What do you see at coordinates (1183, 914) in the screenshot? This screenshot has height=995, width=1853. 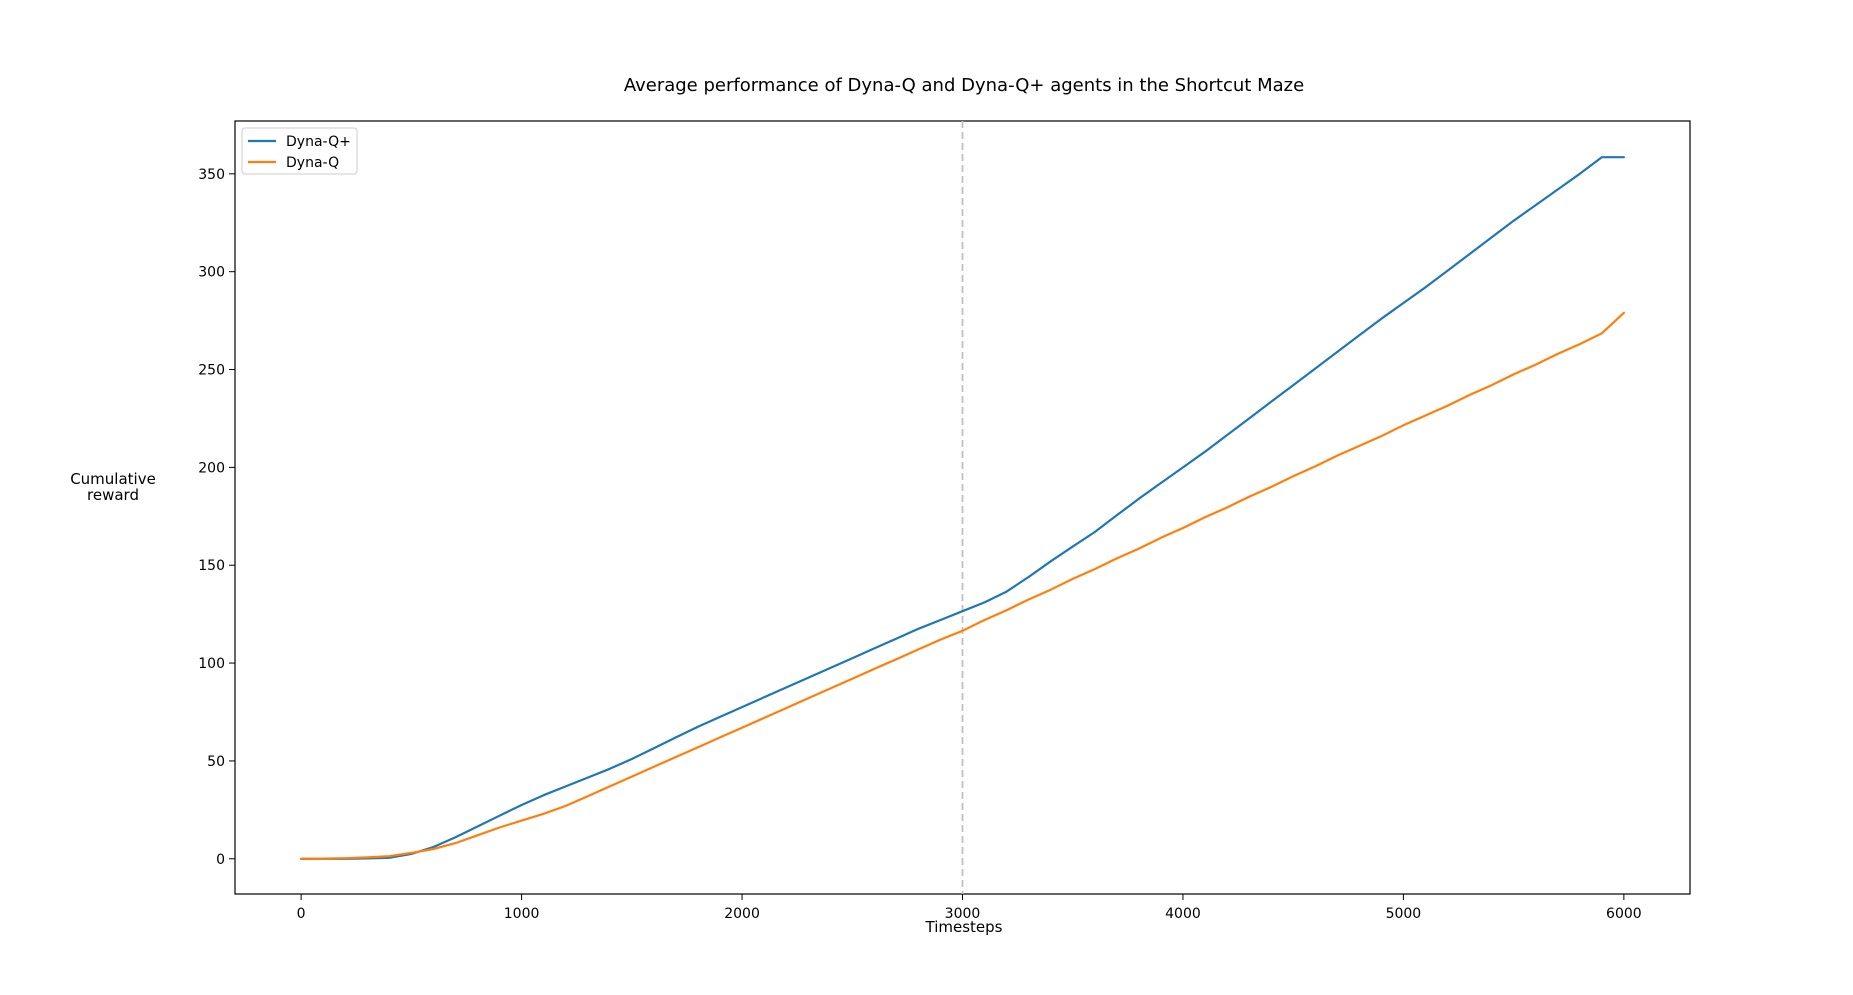 I see `x-tick-label: 4000` at bounding box center [1183, 914].